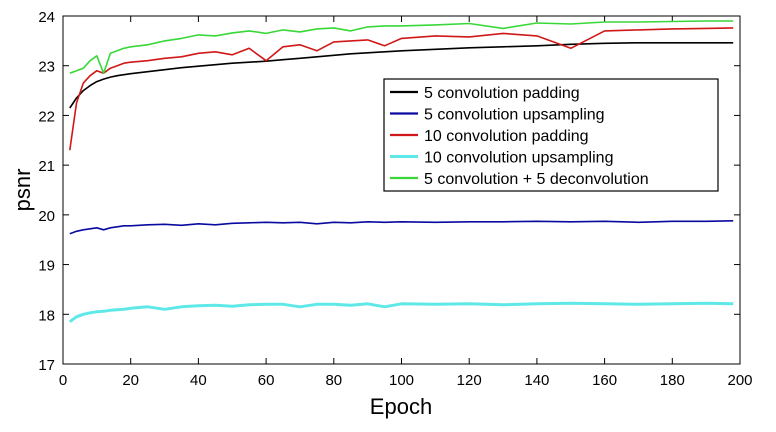 Image resolution: width=776 pixels, height=432 pixels. Describe the element at coordinates (22, 190) in the screenshot. I see `y-axis-label: psnr` at that location.